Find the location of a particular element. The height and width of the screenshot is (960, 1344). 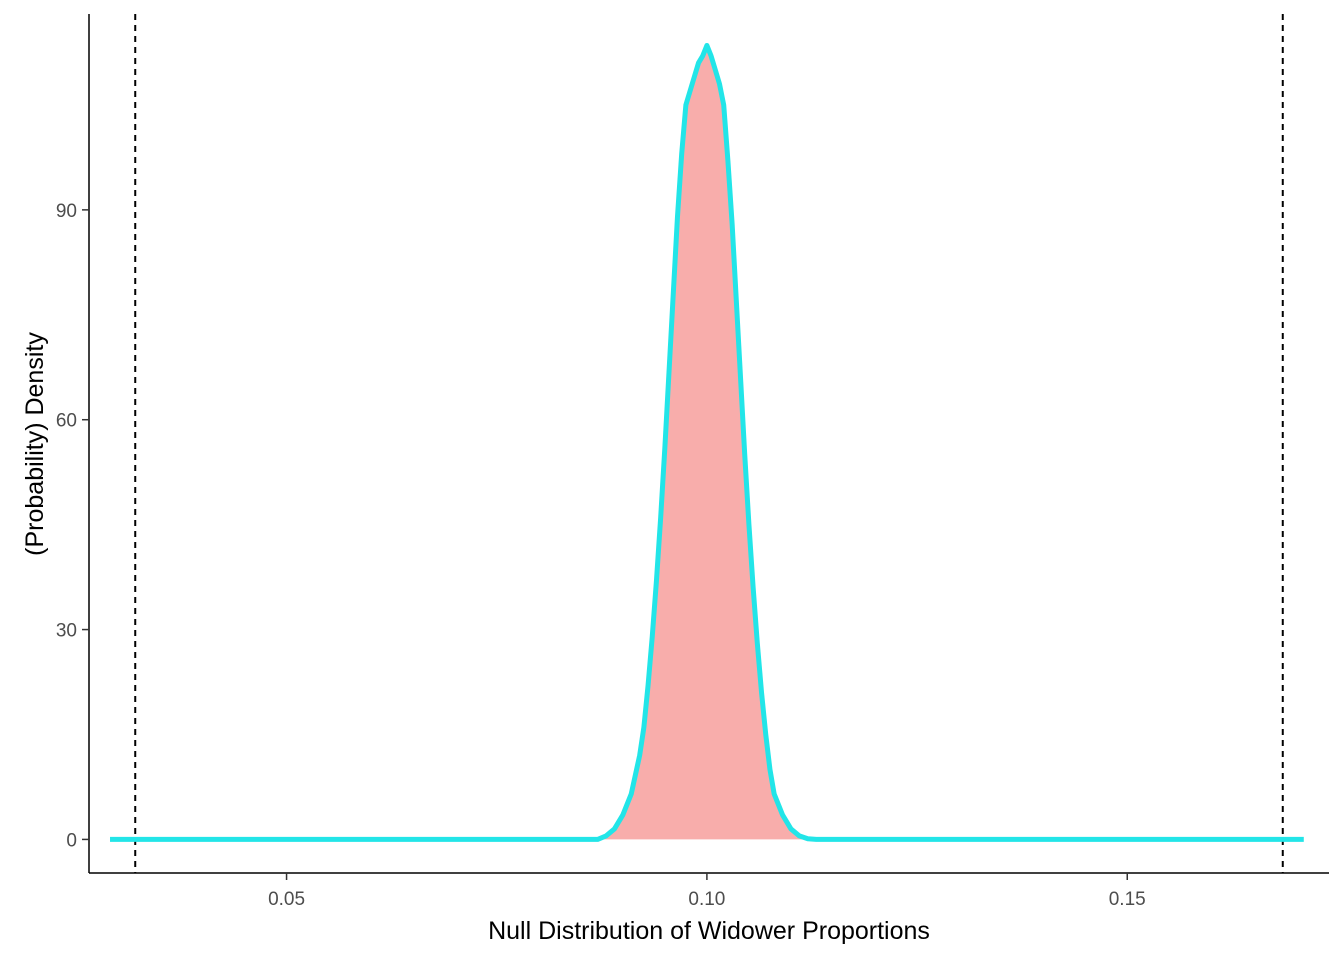

y-tick-label: 60 is located at coordinates (66, 421).